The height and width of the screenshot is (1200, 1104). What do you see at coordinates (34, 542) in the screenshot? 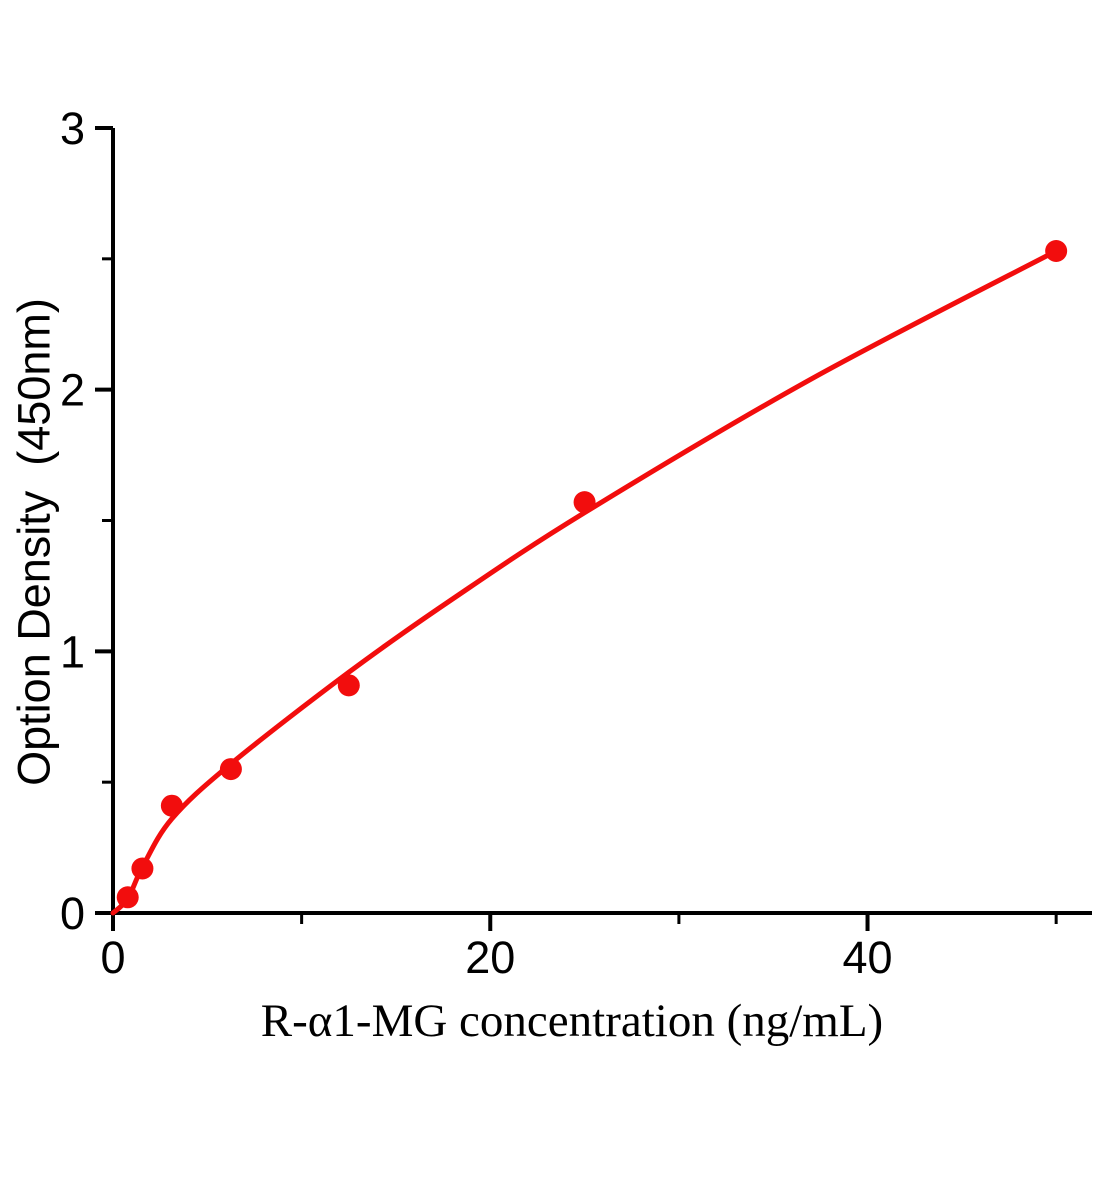
I see `y-axis-title: Option Density (450nm)` at bounding box center [34, 542].